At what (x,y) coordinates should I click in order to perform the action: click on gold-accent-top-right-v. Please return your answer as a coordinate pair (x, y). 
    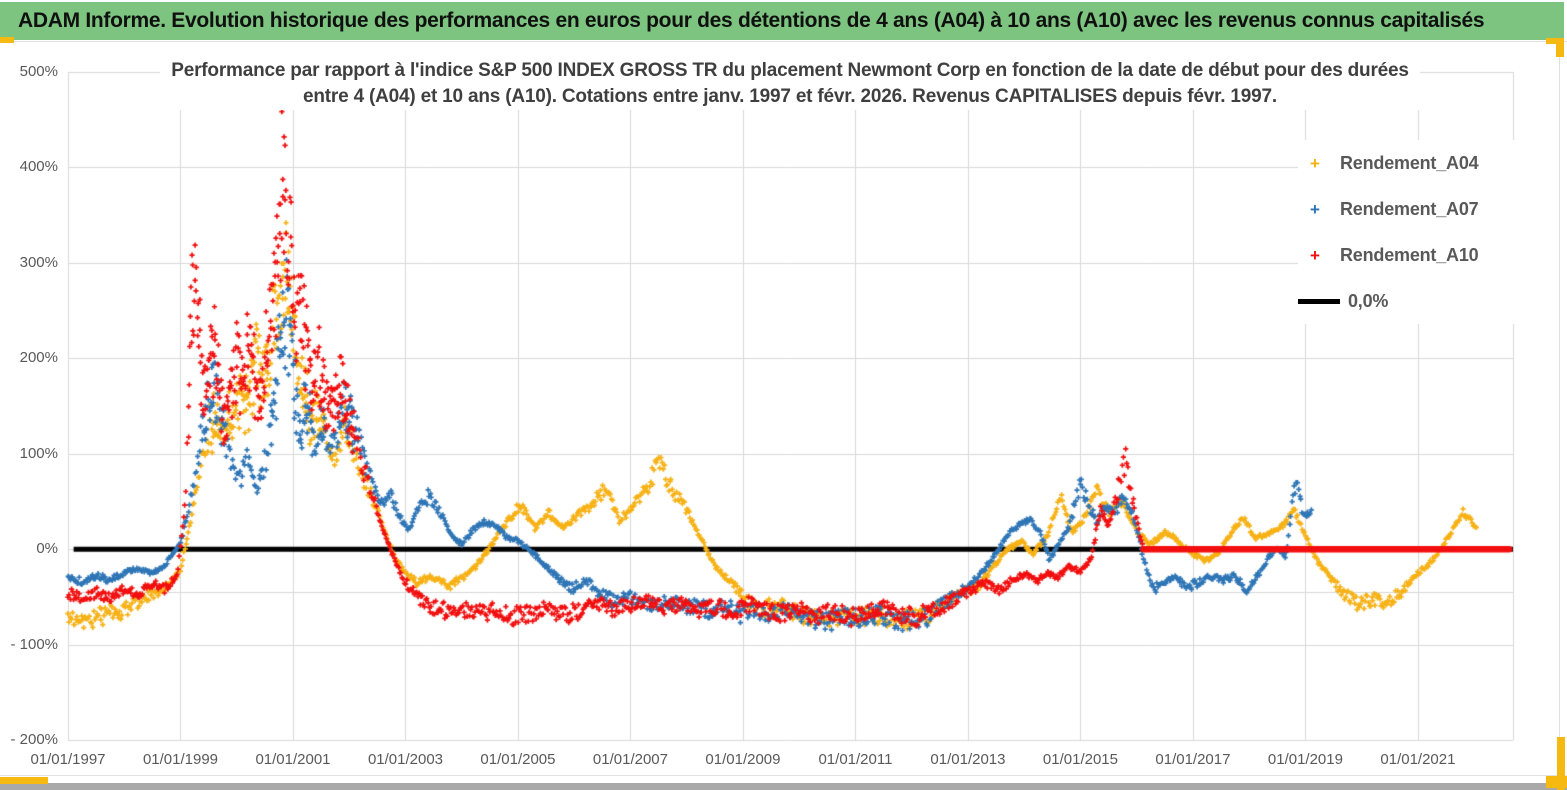
    Looking at the image, I should click on (1560, 47).